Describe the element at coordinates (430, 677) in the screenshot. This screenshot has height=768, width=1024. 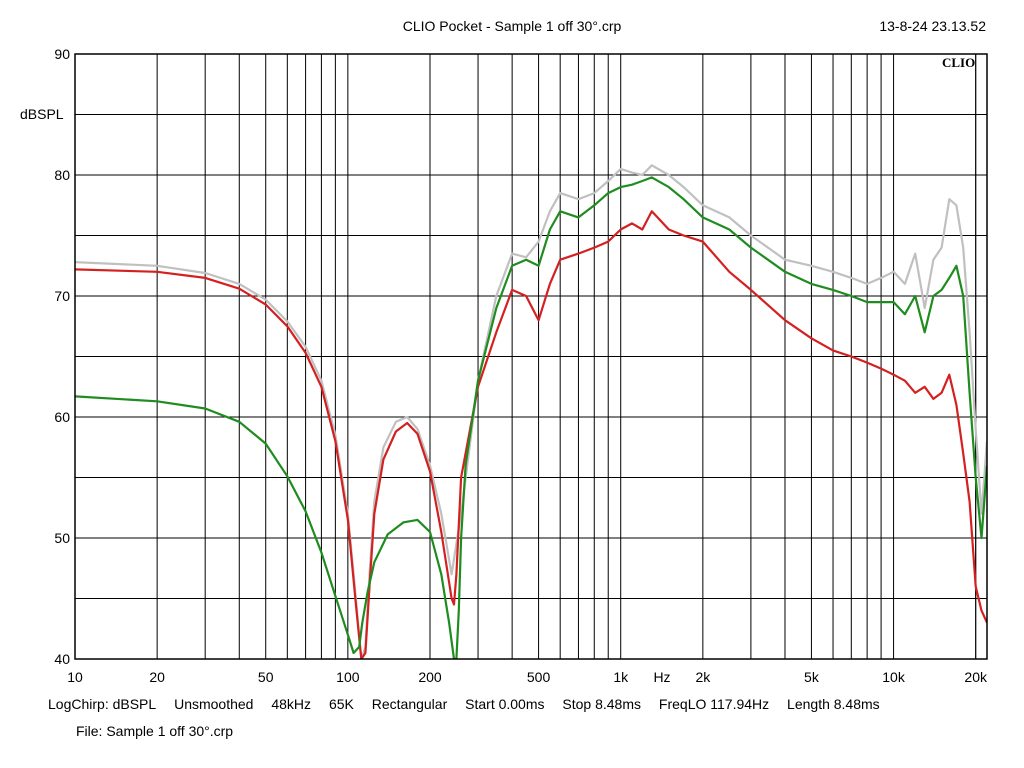
I see `x-tick-label: 200` at that location.